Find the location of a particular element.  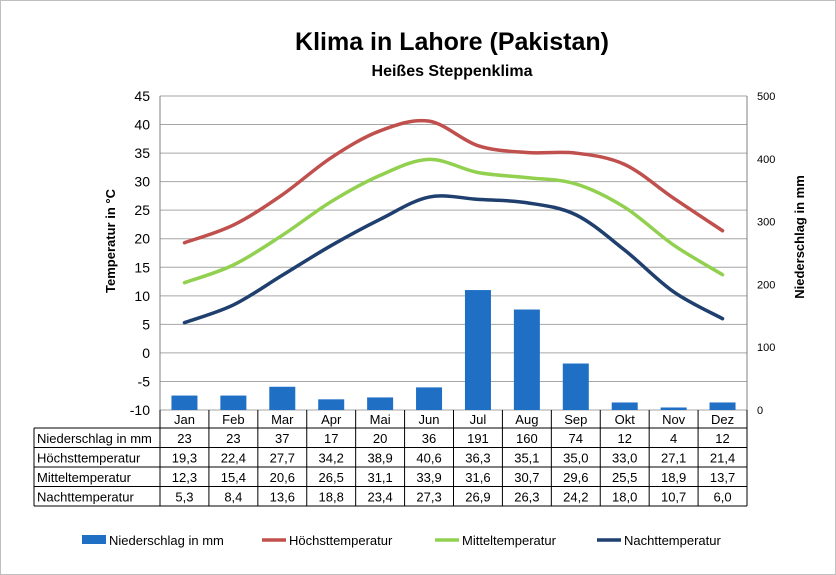

table-cell: 33,9 is located at coordinates (428, 477).